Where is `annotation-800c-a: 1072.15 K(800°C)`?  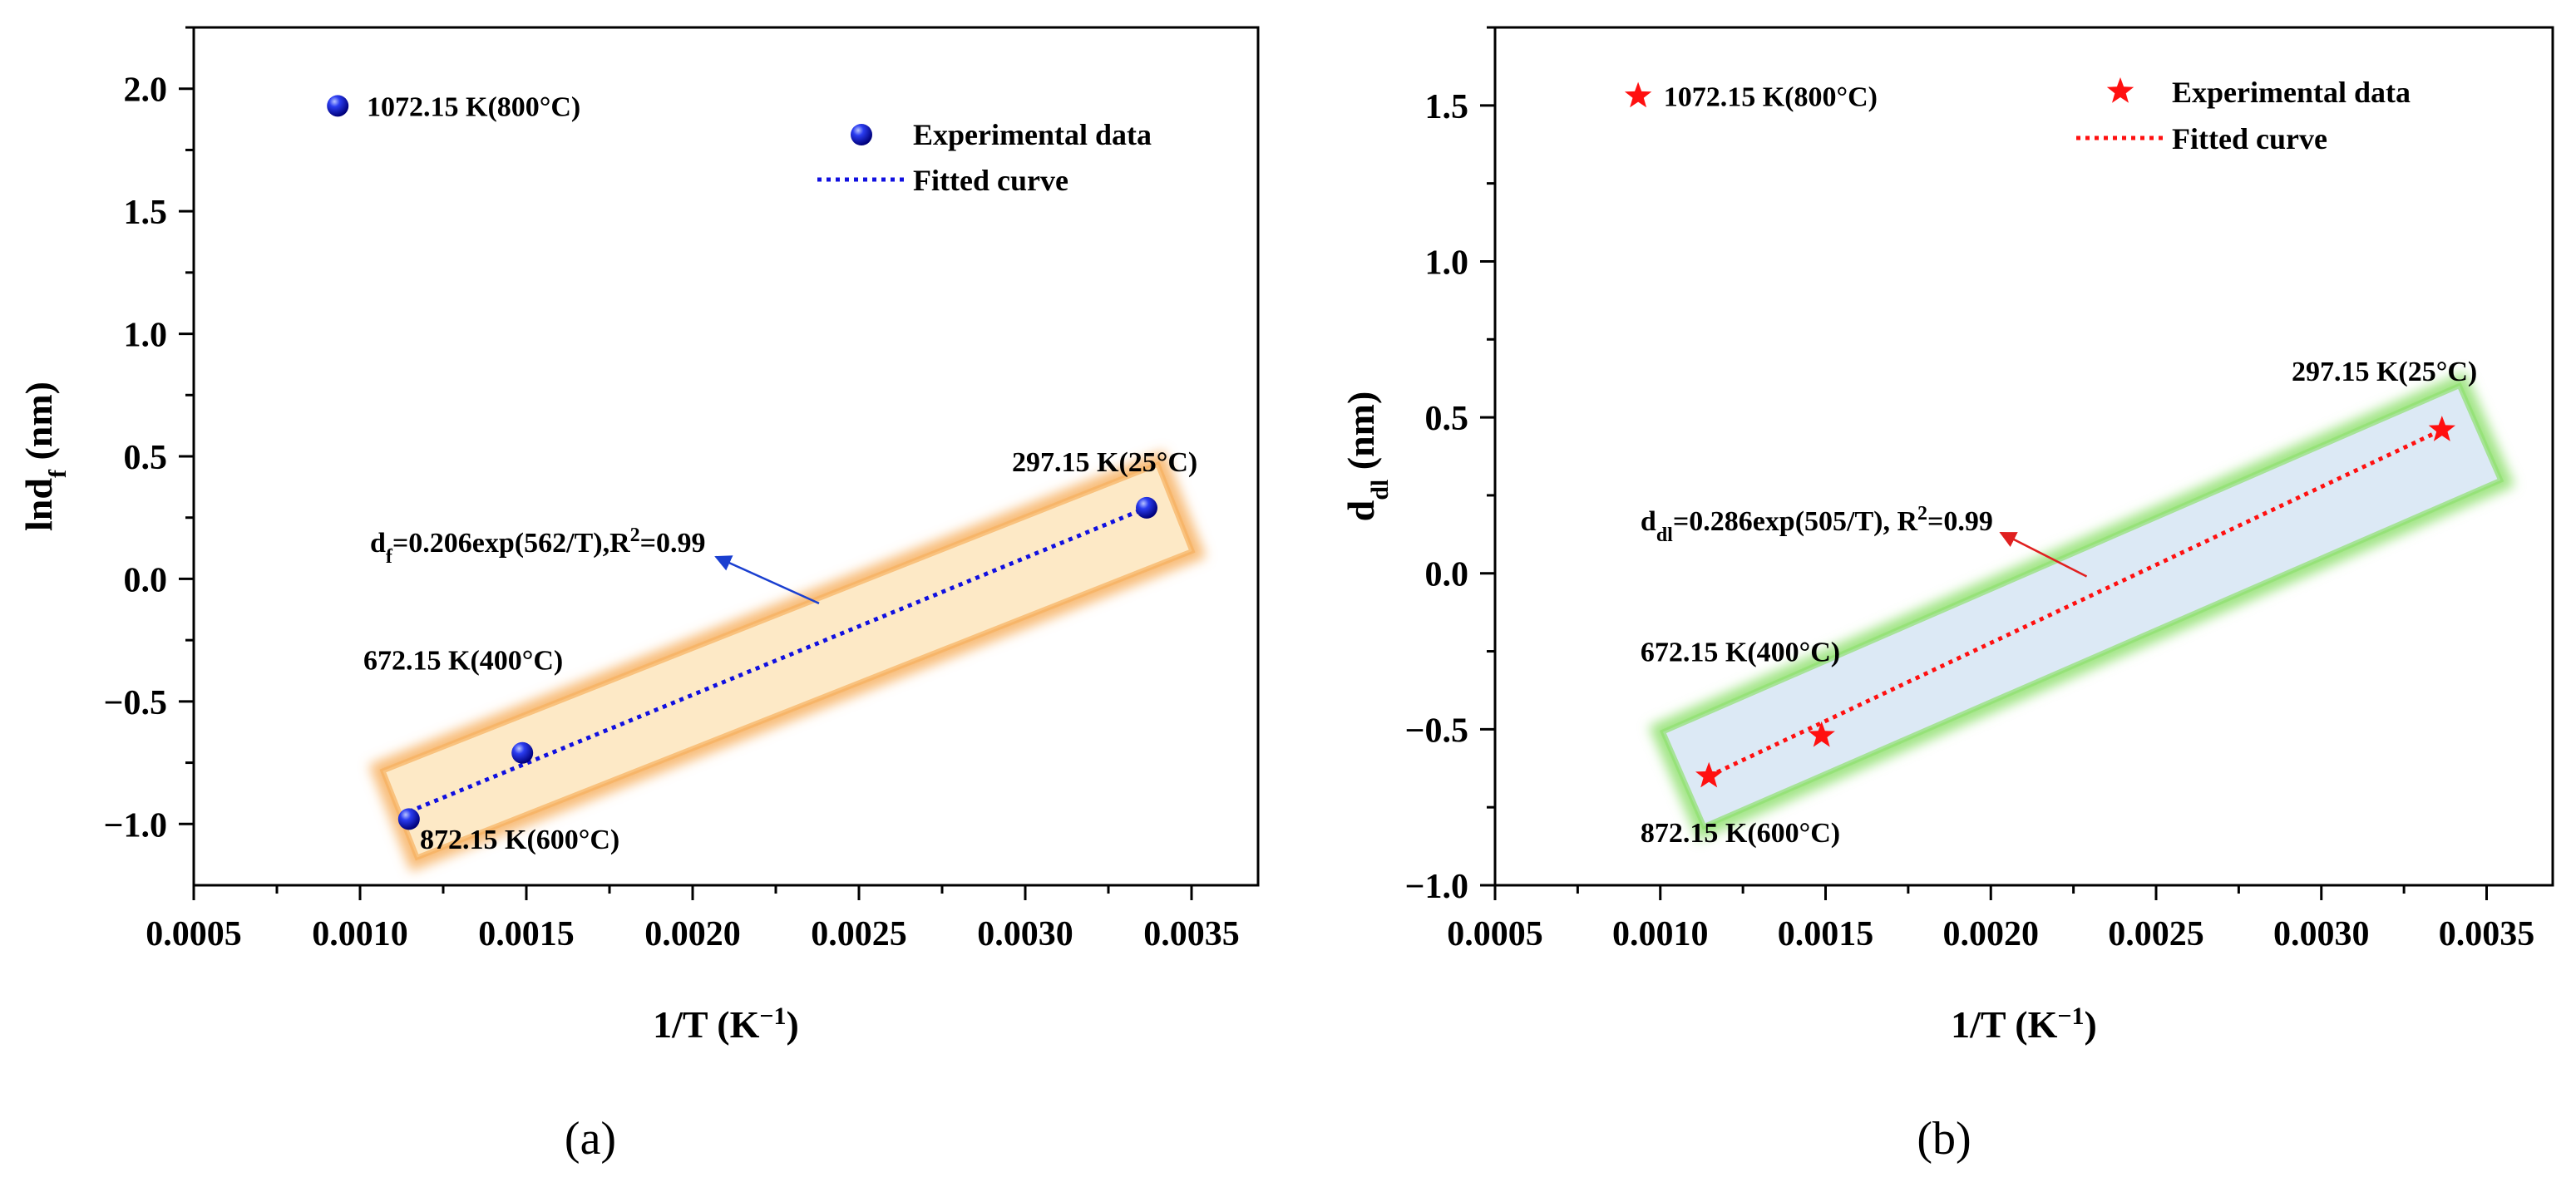 annotation-800c-a: 1072.15 K(800°C) is located at coordinates (473, 106).